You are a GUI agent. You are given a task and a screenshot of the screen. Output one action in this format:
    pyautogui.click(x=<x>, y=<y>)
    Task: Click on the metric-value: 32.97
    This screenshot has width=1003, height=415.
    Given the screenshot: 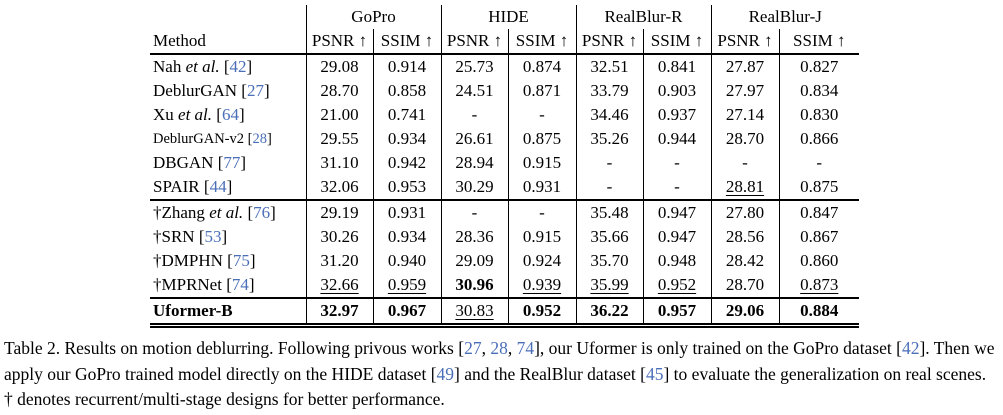 What is the action you would take?
    pyautogui.click(x=339, y=312)
    